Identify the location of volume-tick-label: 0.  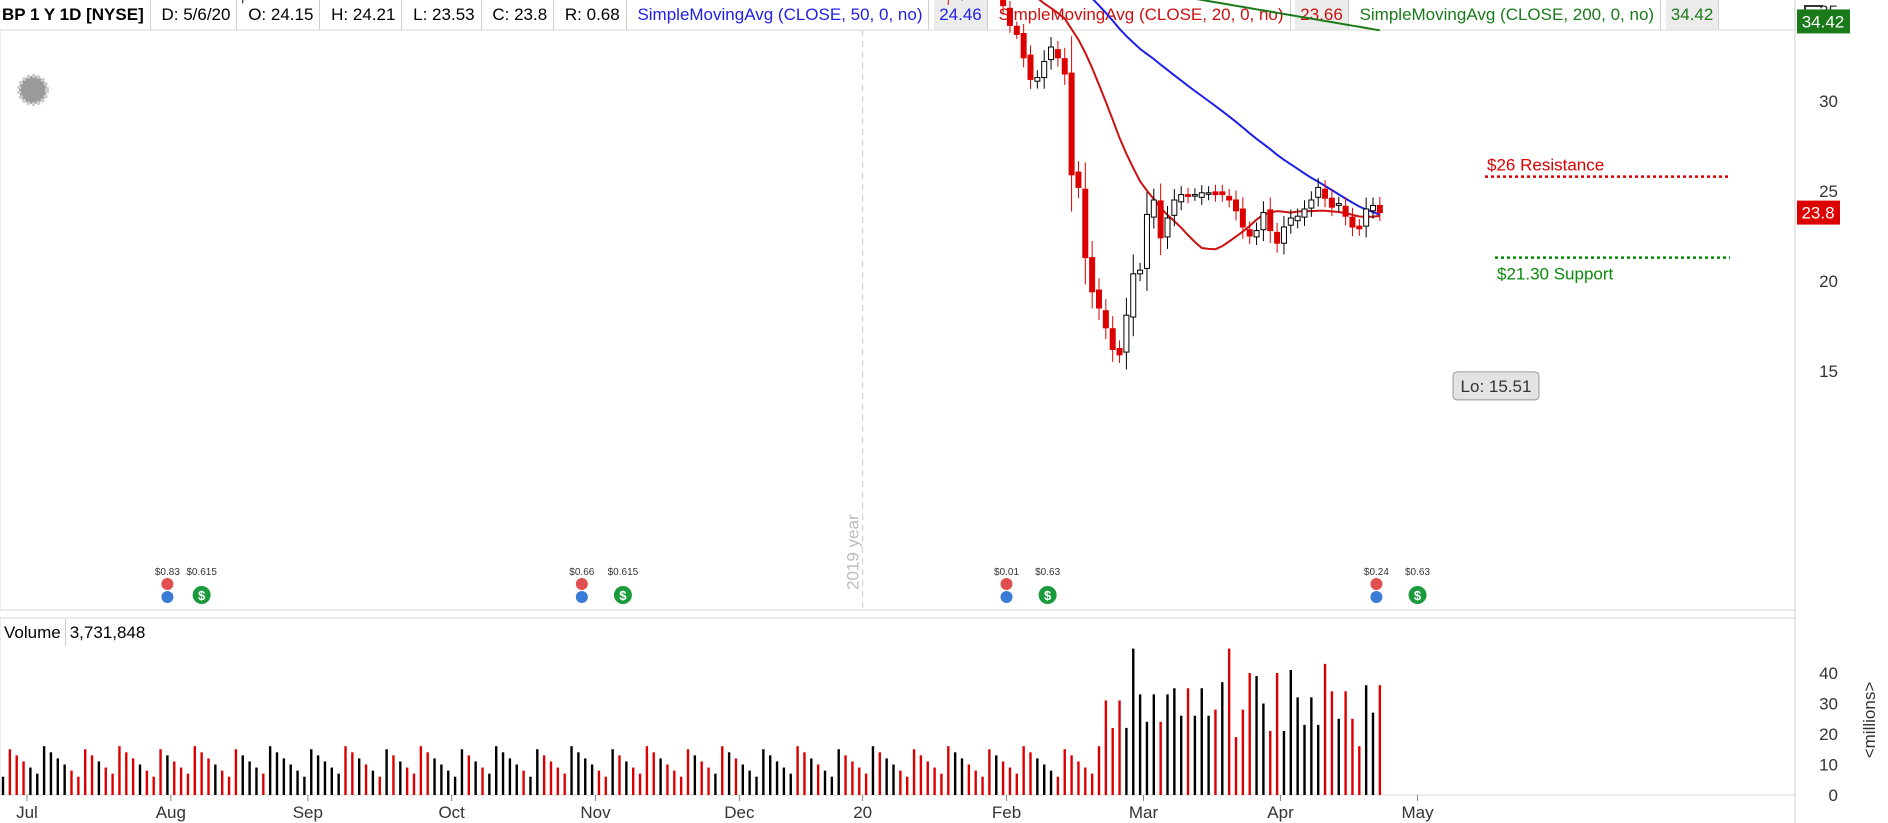
(1833, 795).